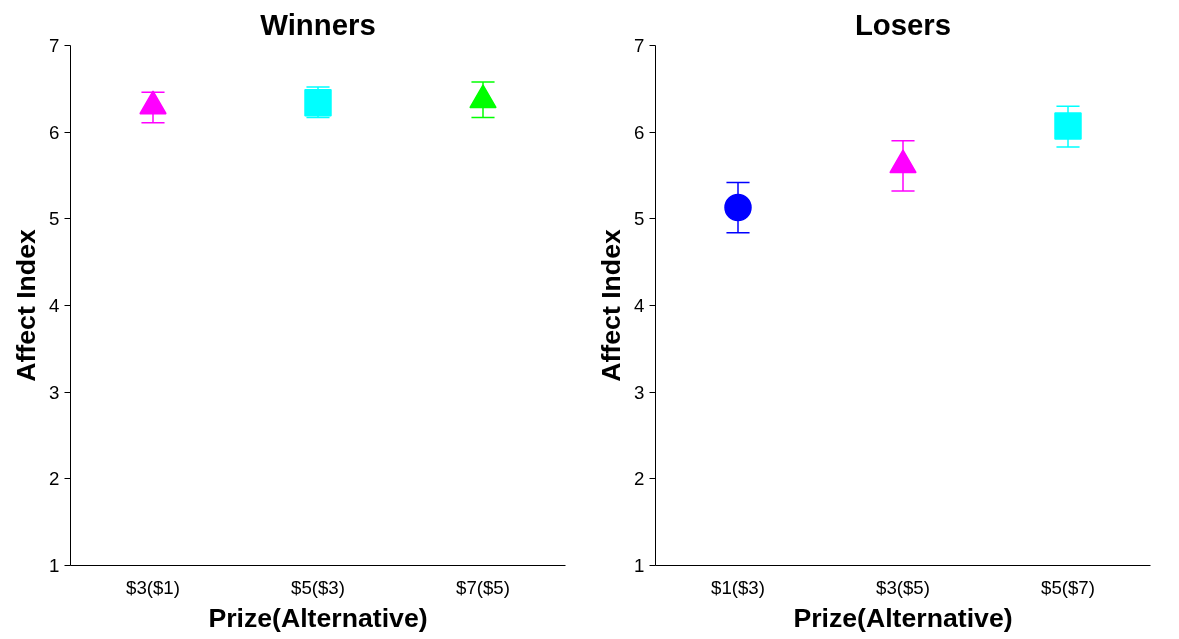  I want to click on x-tick-label: $7($5), so click(483, 587).